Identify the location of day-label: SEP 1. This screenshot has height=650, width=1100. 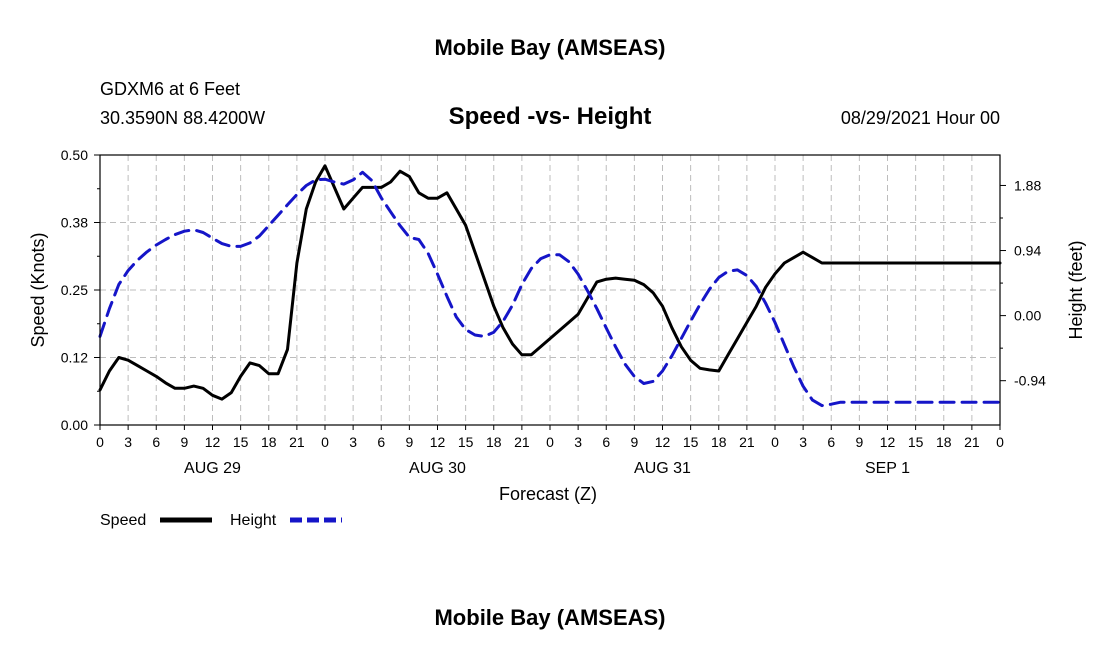
(887, 468).